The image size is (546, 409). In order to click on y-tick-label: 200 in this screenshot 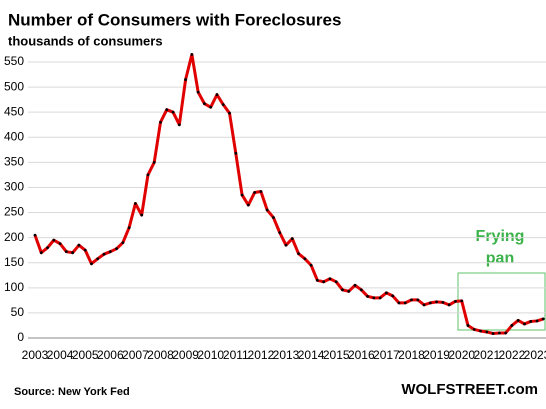, I will do `click(14, 237)`.